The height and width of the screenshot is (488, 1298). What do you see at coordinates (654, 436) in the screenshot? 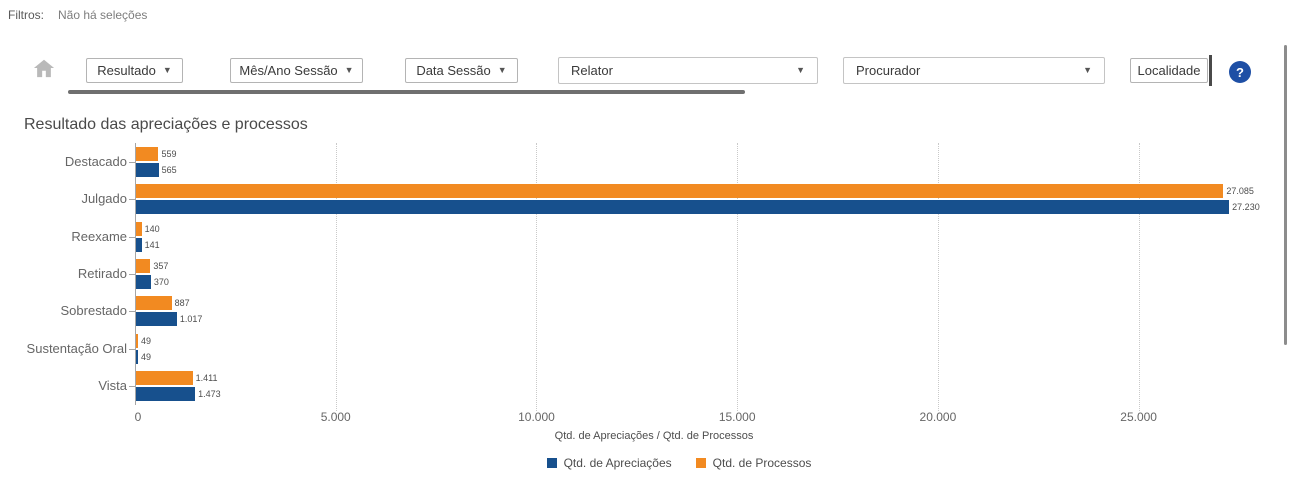
I see `x-axis-title: Qtd. de Apreciações / Qtd. de Processos` at bounding box center [654, 436].